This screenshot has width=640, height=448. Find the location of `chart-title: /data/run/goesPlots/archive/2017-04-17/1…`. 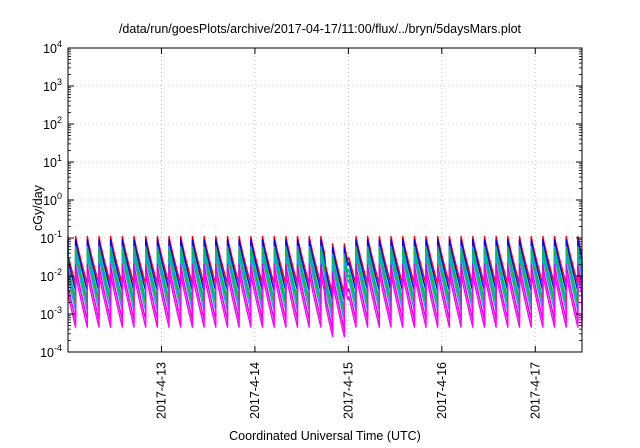

chart-title: /data/run/goesPlots/archive/2017-04-17/1… is located at coordinates (320, 29).